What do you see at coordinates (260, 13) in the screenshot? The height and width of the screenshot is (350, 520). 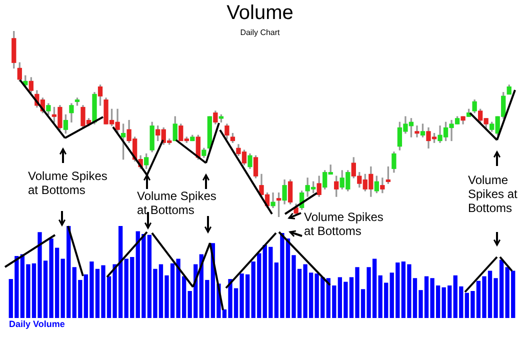 I see `chart-title: Volume` at bounding box center [260, 13].